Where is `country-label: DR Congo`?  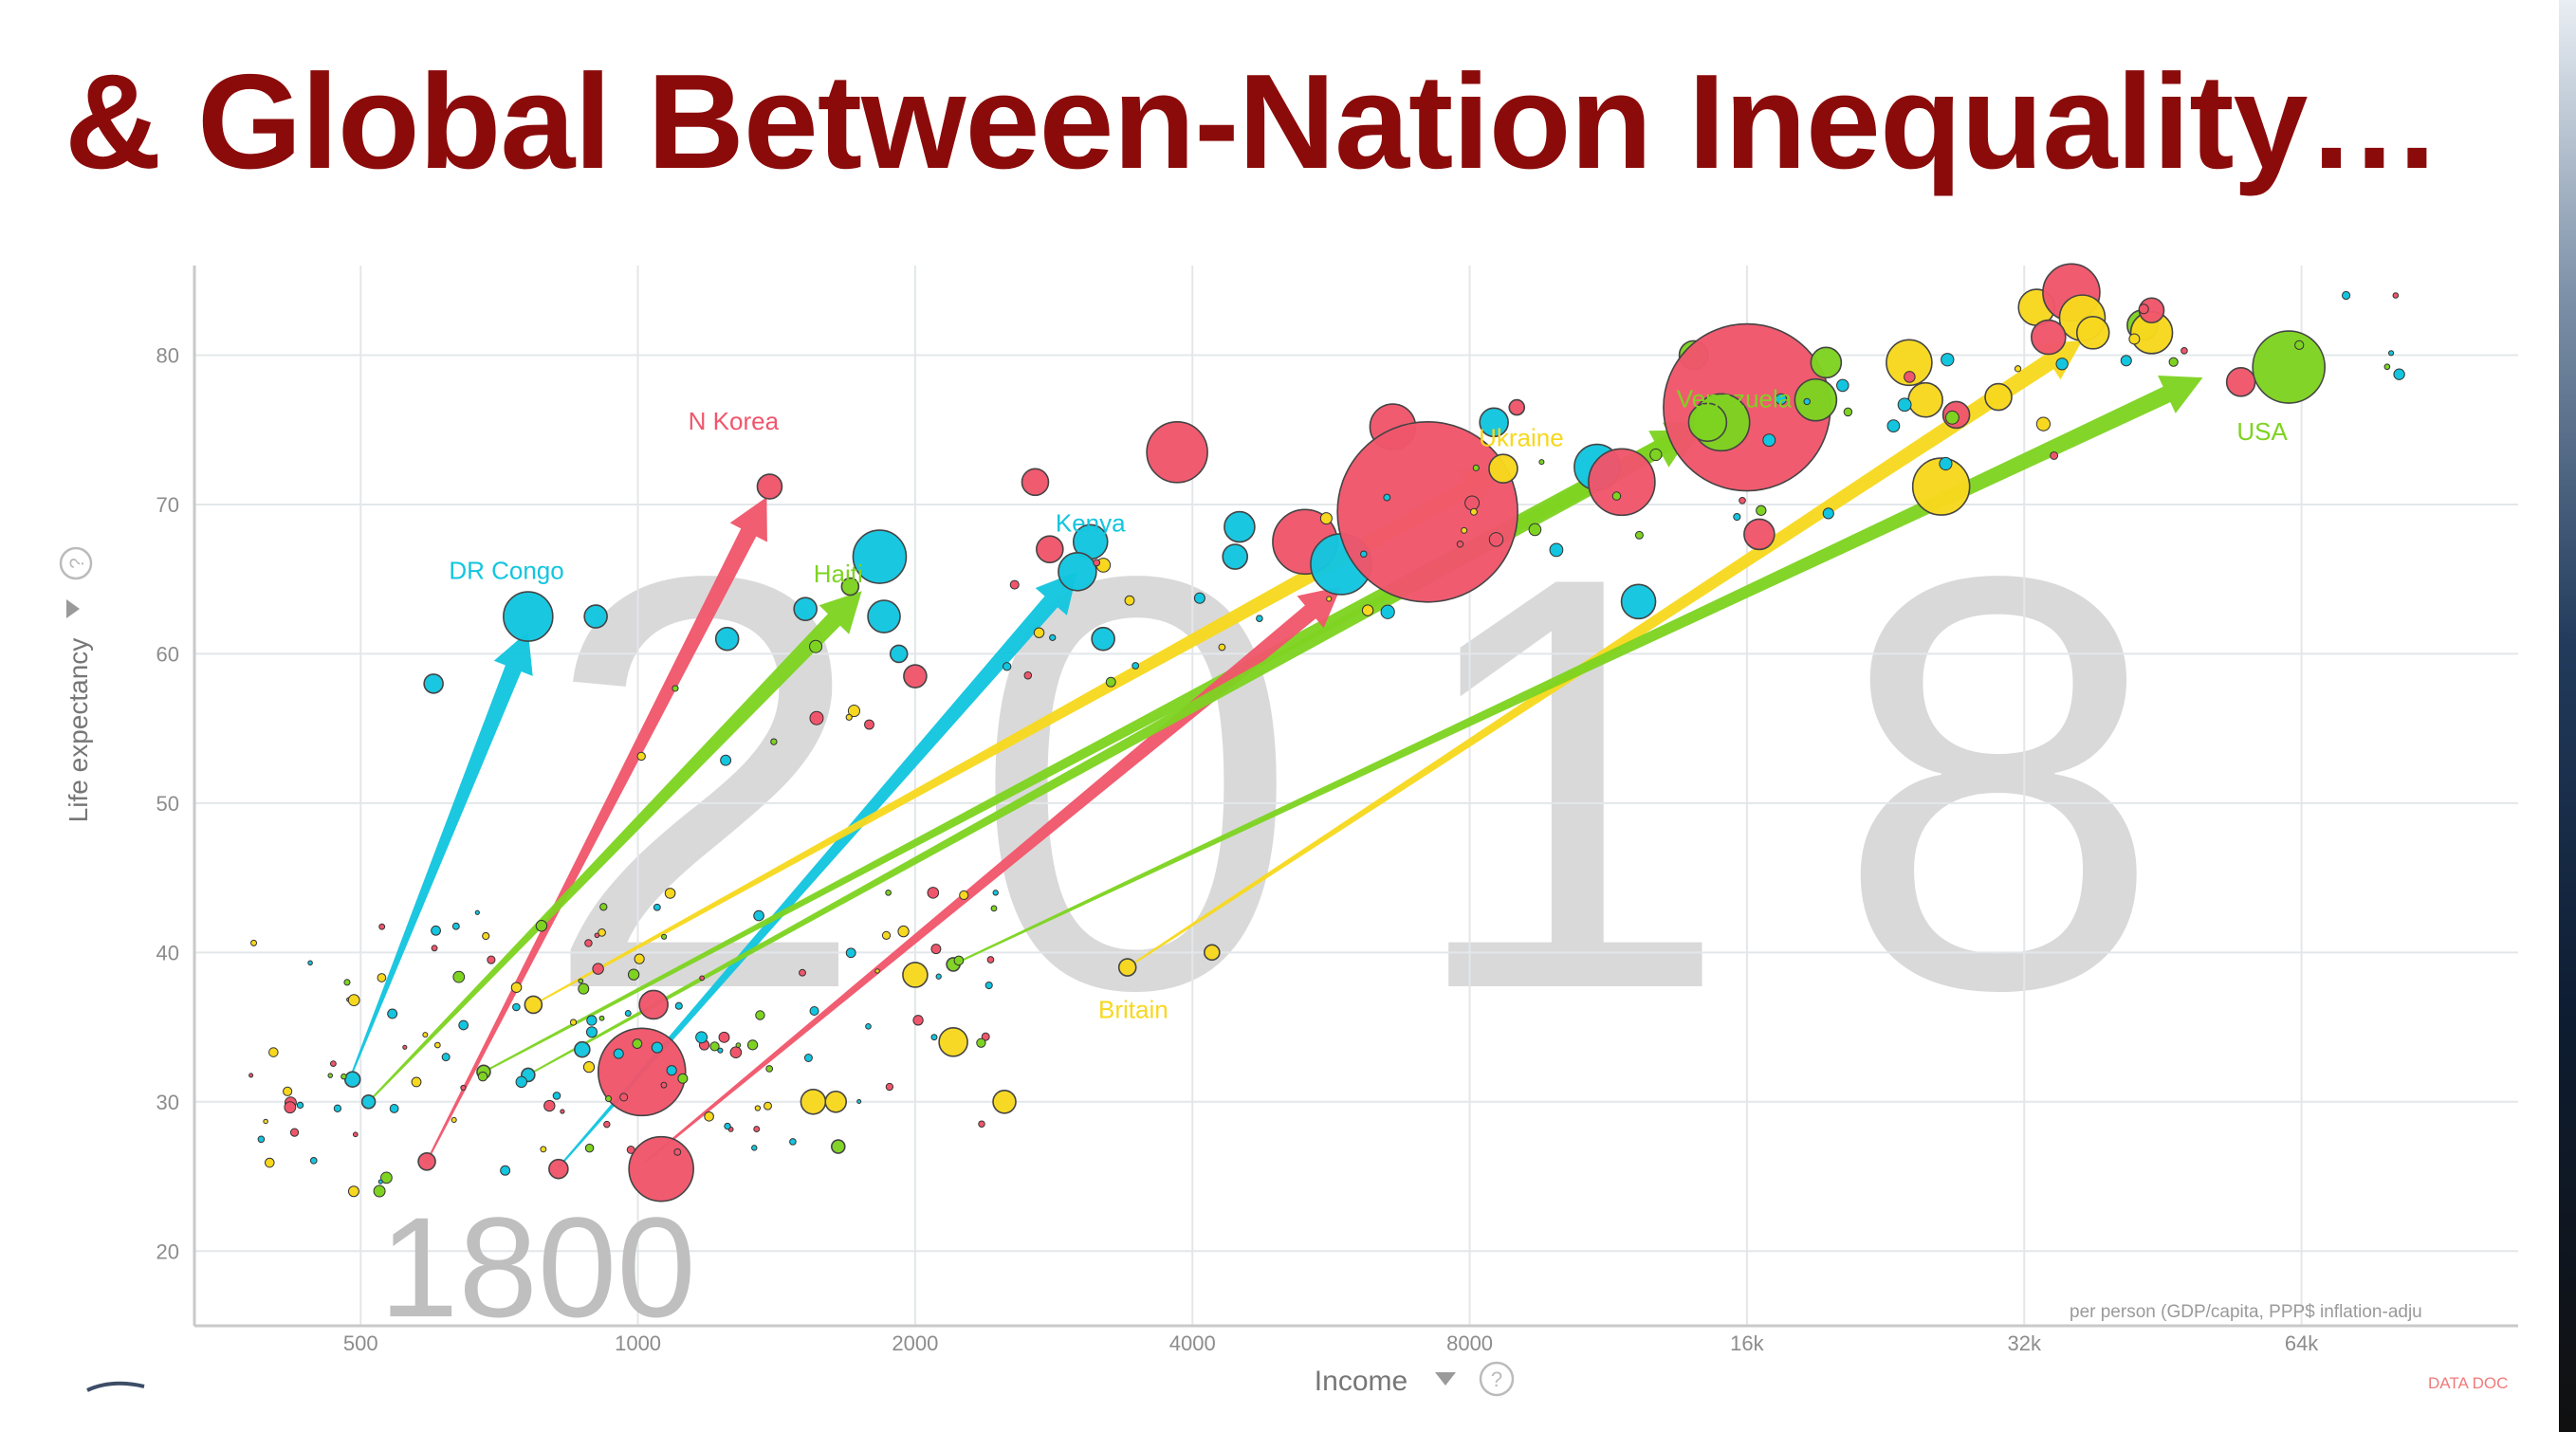 country-label: DR Congo is located at coordinates (506, 571).